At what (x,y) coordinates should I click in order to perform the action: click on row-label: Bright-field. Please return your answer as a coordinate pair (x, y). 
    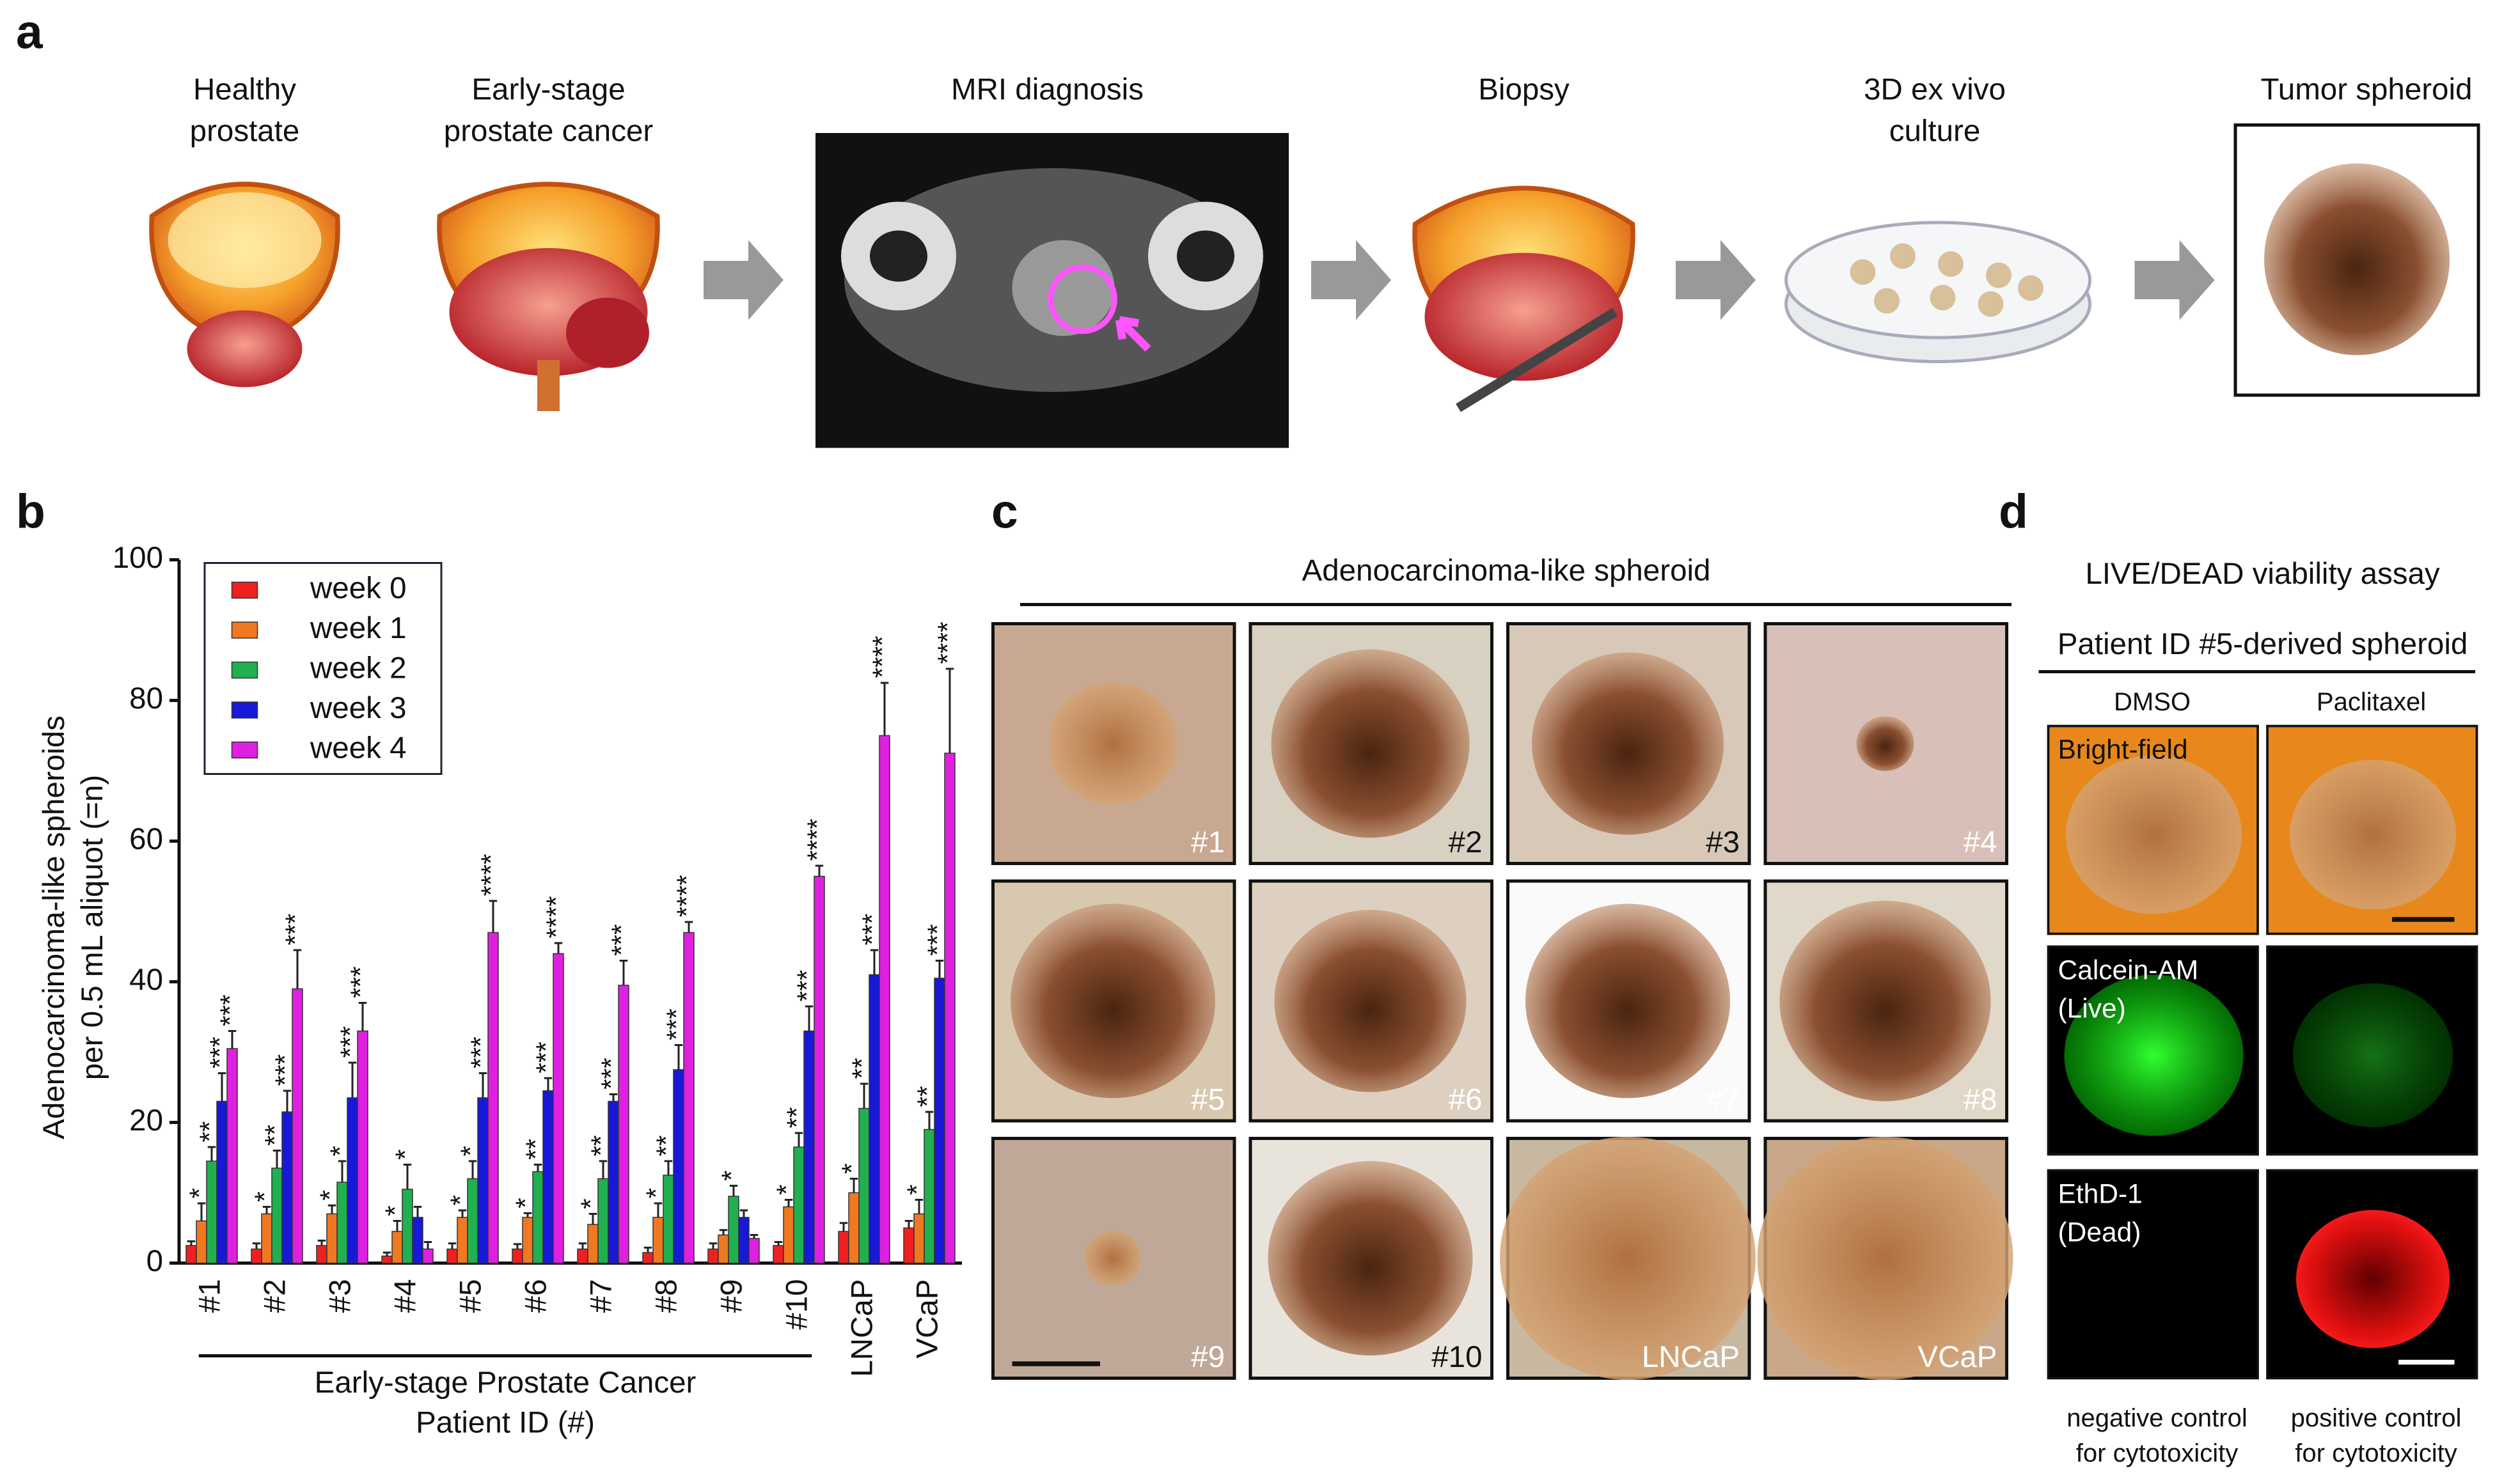
    Looking at the image, I should click on (2123, 750).